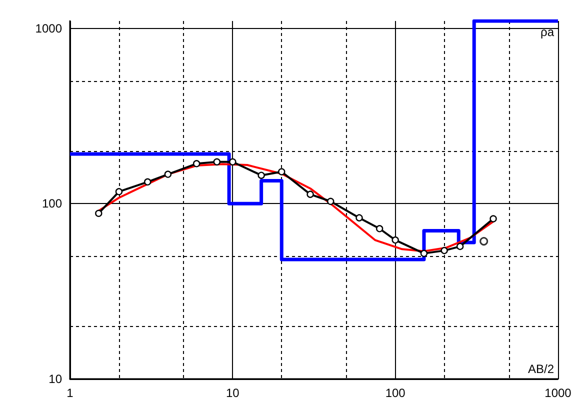 Image resolution: width=584 pixels, height=407 pixels. Describe the element at coordinates (233, 393) in the screenshot. I see `x-tick-label: 10` at that location.